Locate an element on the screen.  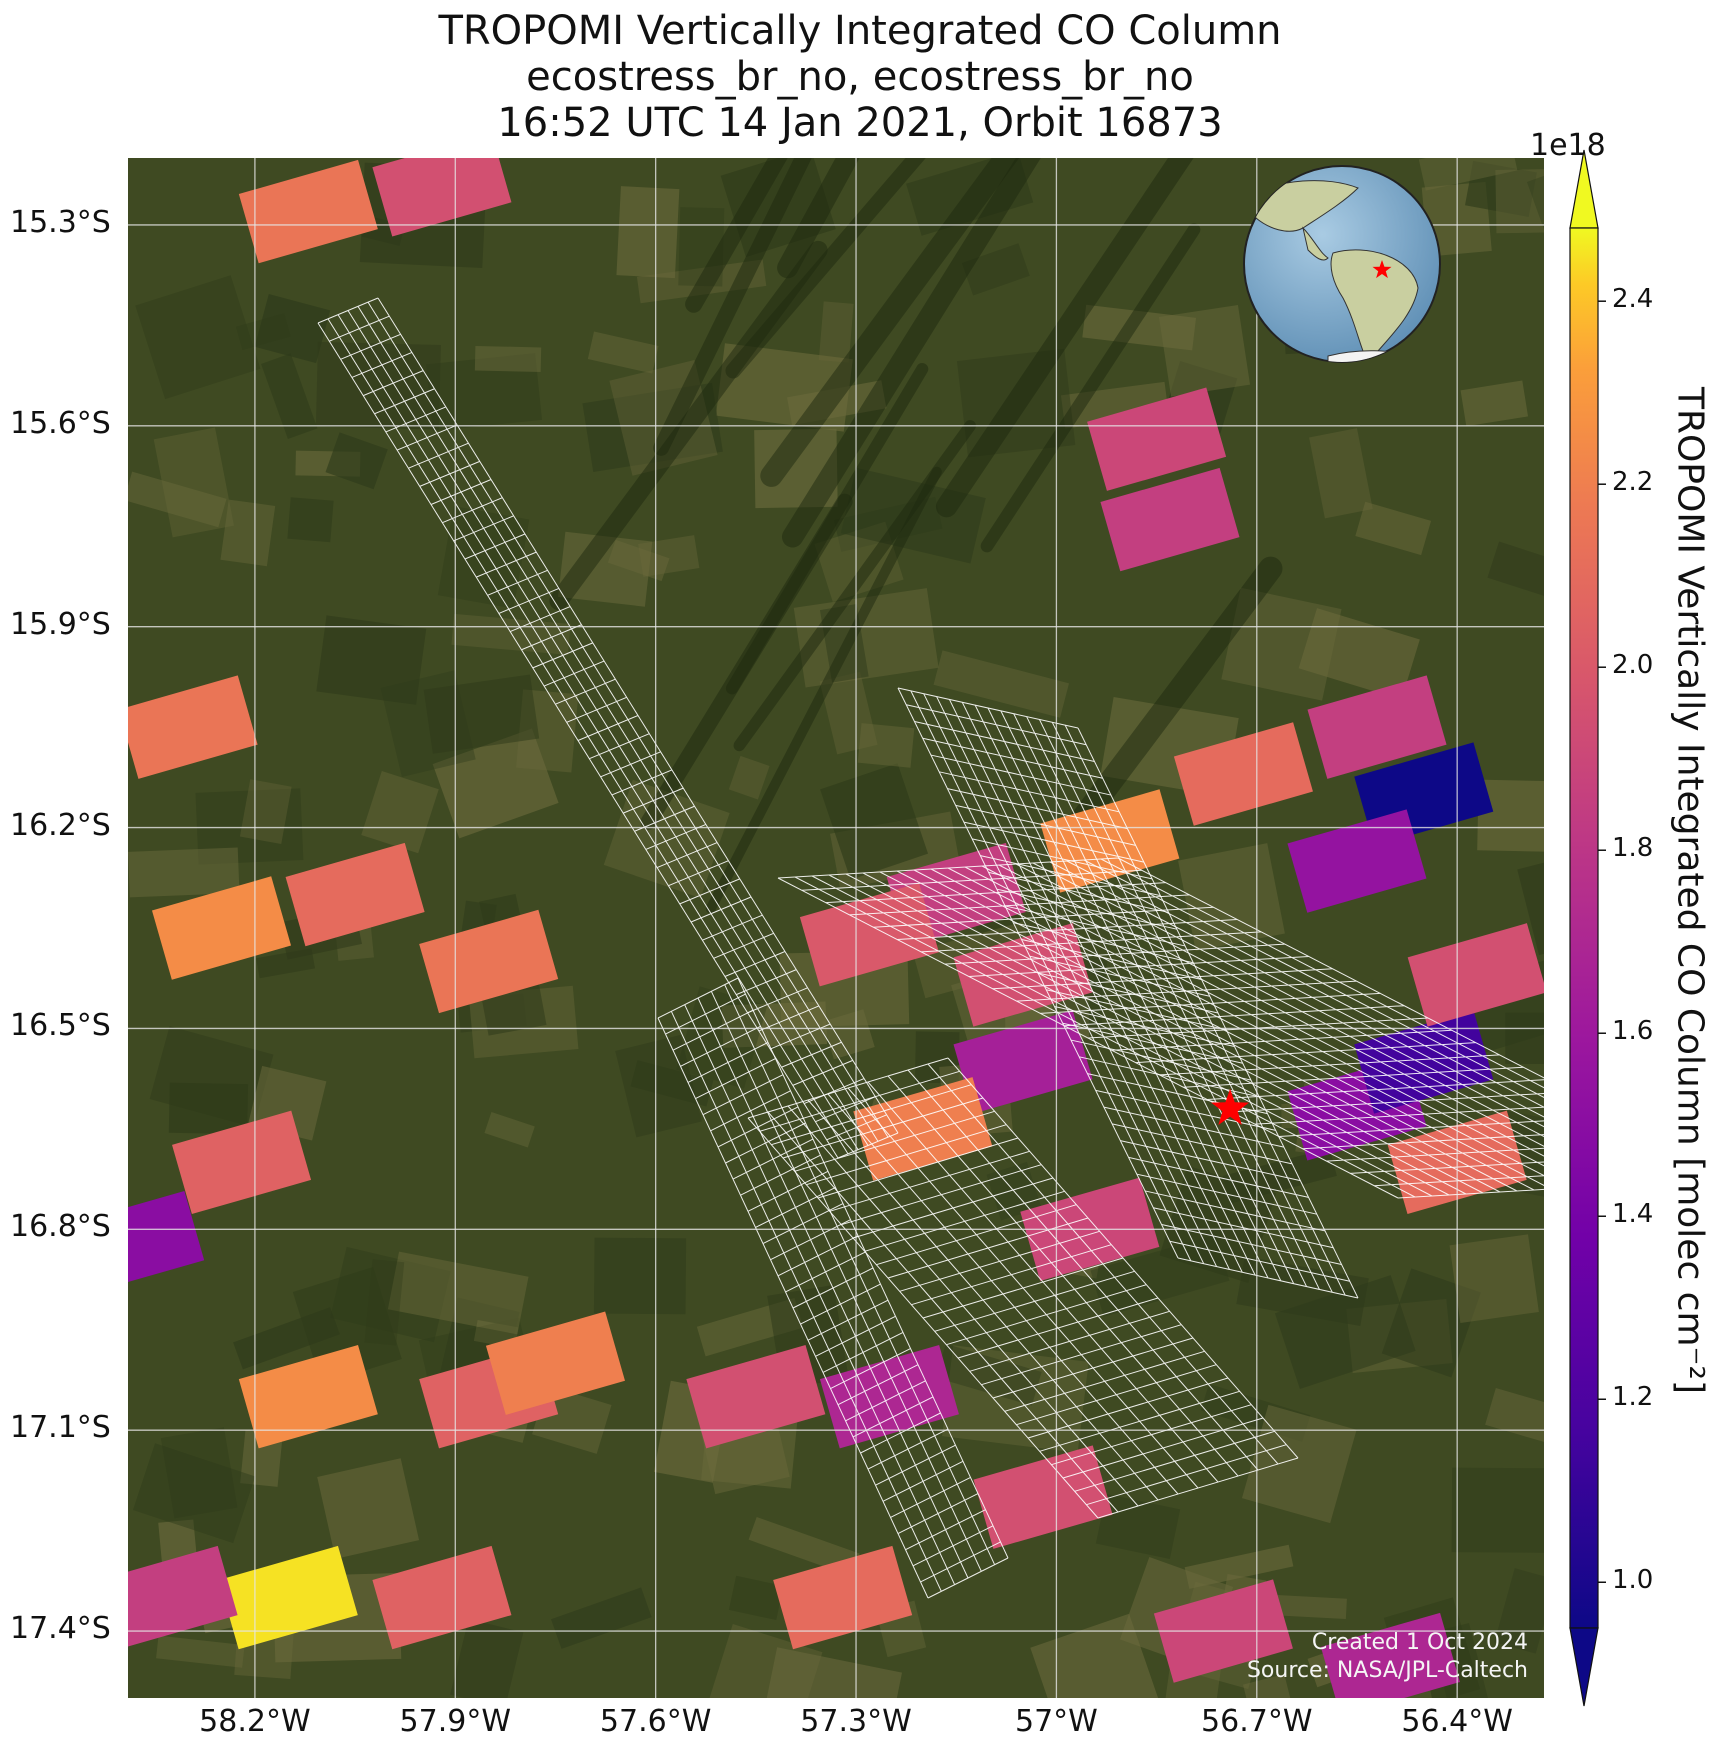
lat-tick-label-1: 15.6°S is located at coordinates (60, 423).